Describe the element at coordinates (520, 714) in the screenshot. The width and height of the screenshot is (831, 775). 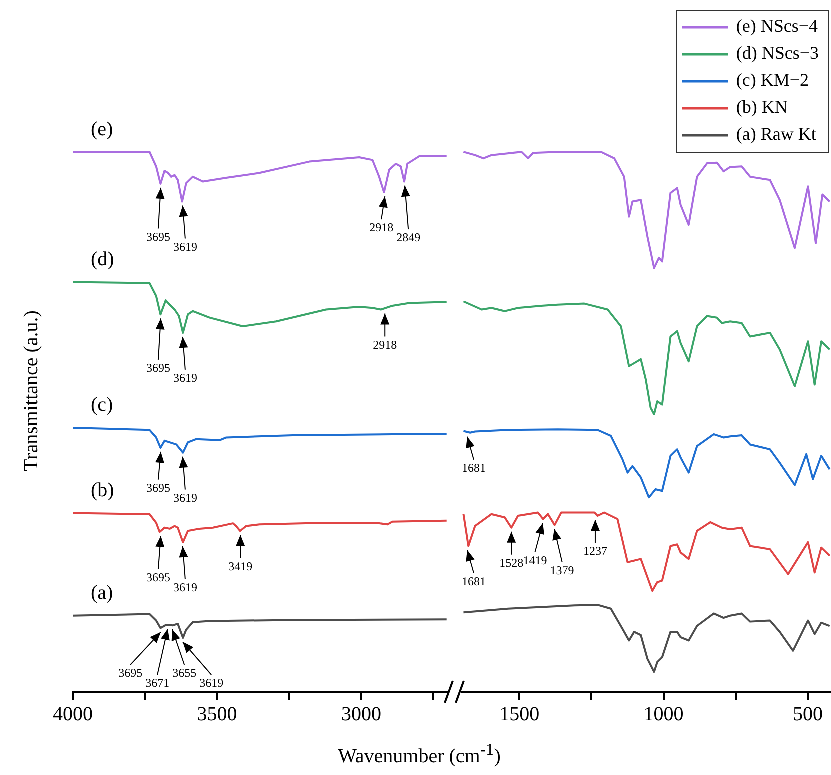
I see `x-tick-label: 1500` at that location.